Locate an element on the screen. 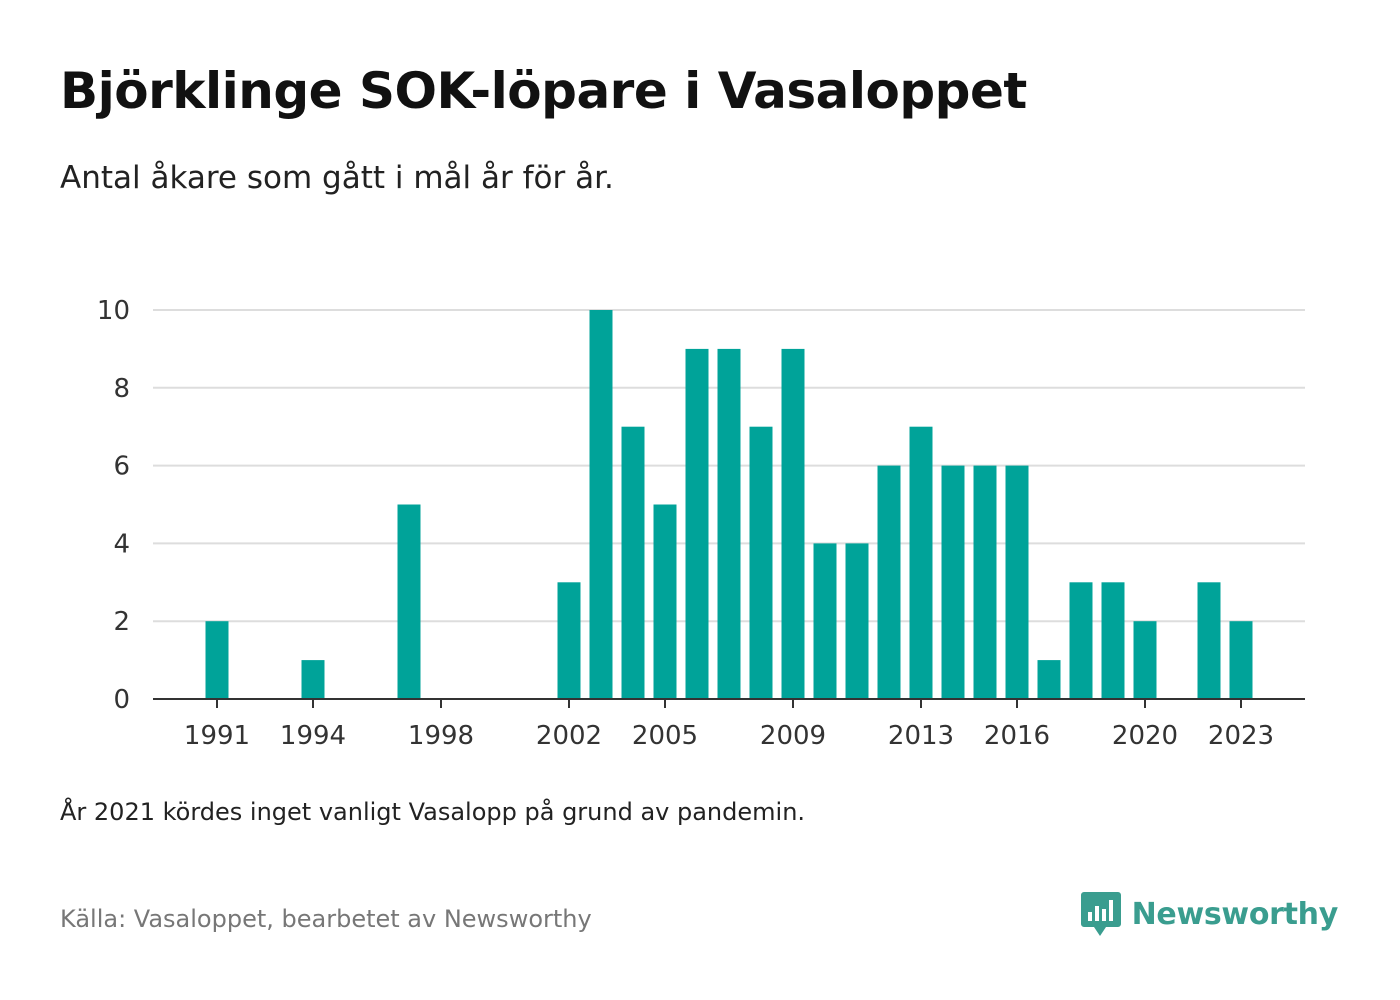  bar-1997 is located at coordinates (409, 602).